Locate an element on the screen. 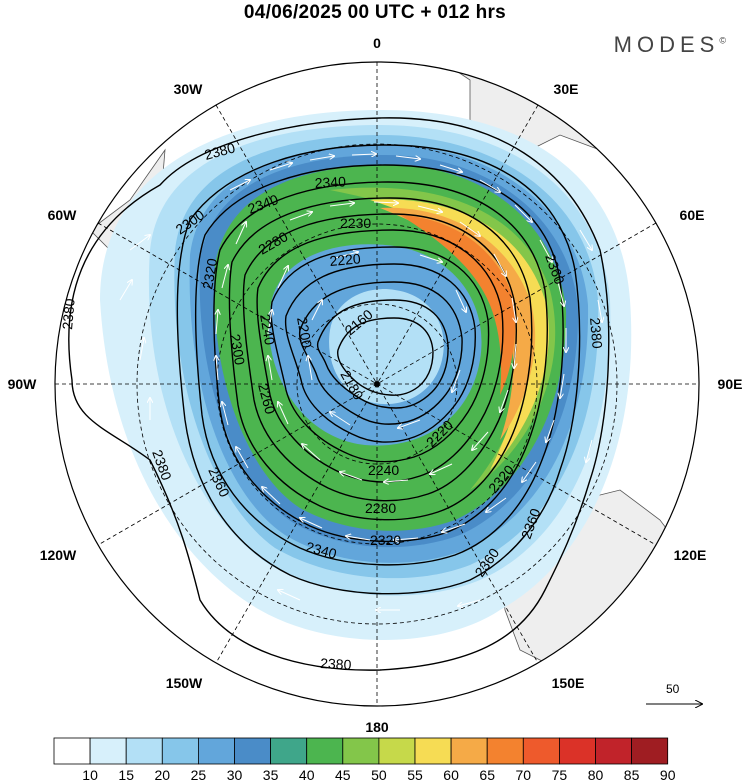 This screenshot has height=782, width=750. colorbar: 10 15 20 25 30 35 40 45 50 55 60 65 70 75 80 85 90 is located at coordinates (364, 759).